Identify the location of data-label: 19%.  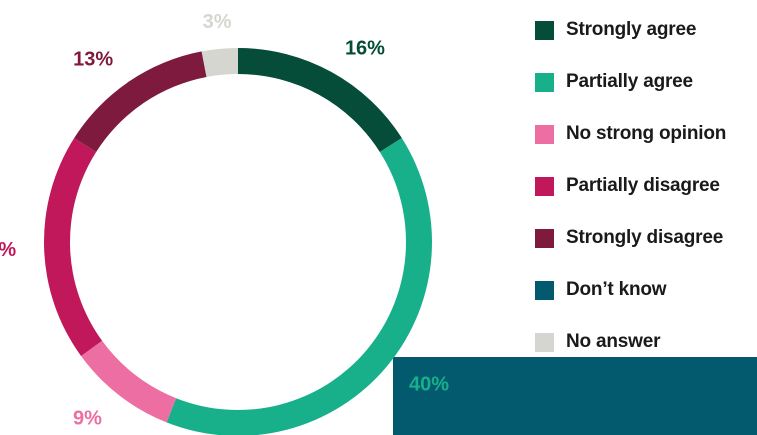
(8, 250).